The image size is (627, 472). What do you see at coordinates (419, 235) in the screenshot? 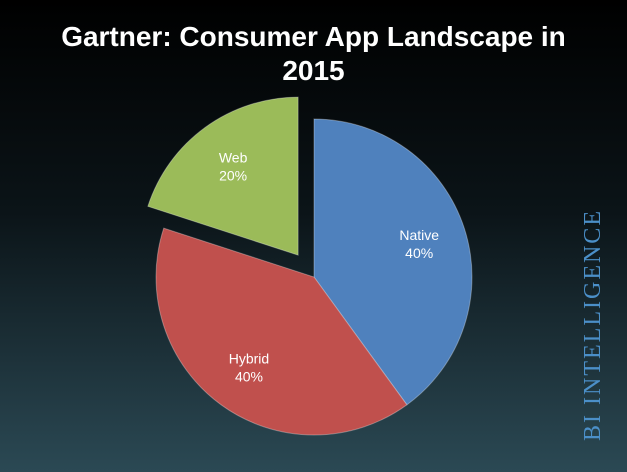
I see `slice-label: Native` at bounding box center [419, 235].